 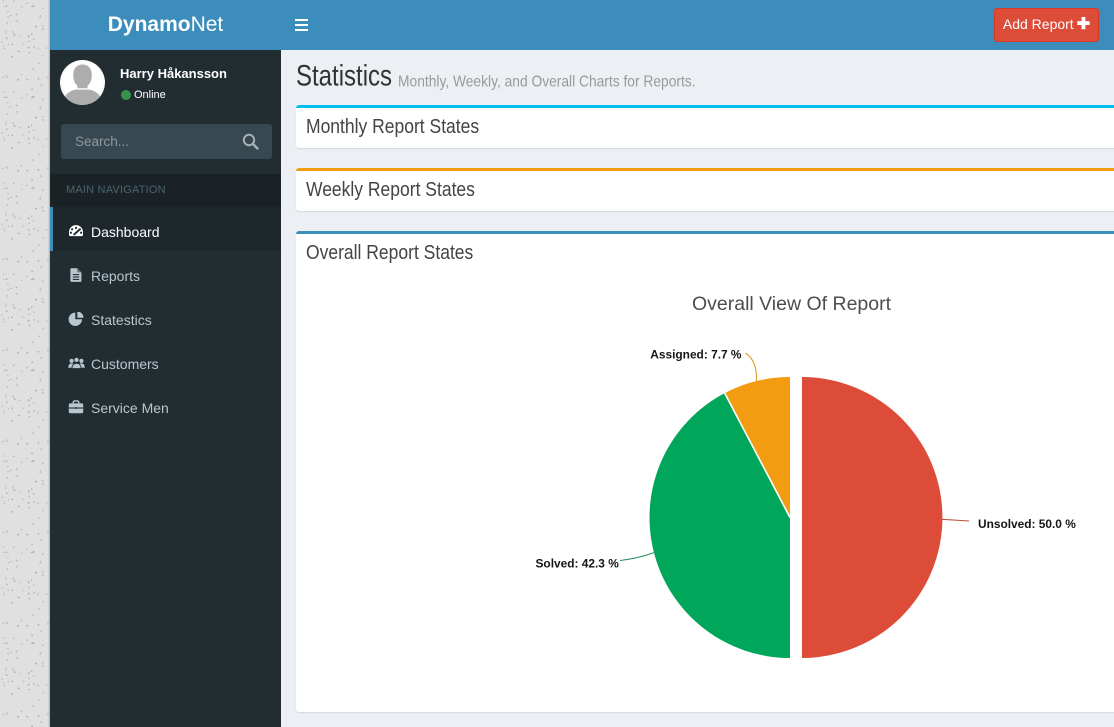 I want to click on svg-text: Unsolved: 50.0 %, so click(x=1027, y=524).